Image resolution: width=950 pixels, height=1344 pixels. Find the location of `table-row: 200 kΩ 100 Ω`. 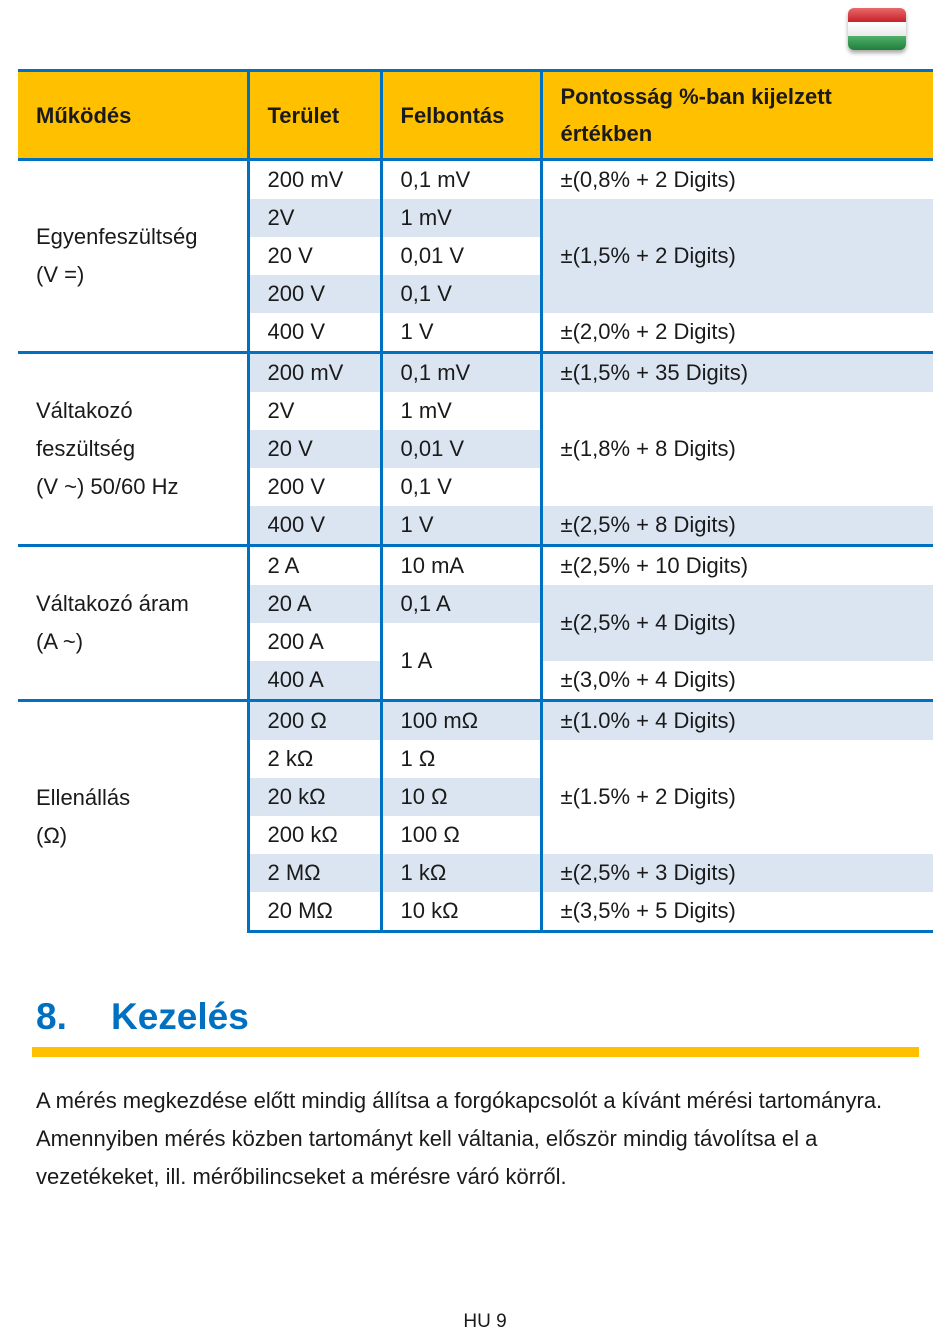

table-row: 200 kΩ 100 Ω is located at coordinates (475, 835).